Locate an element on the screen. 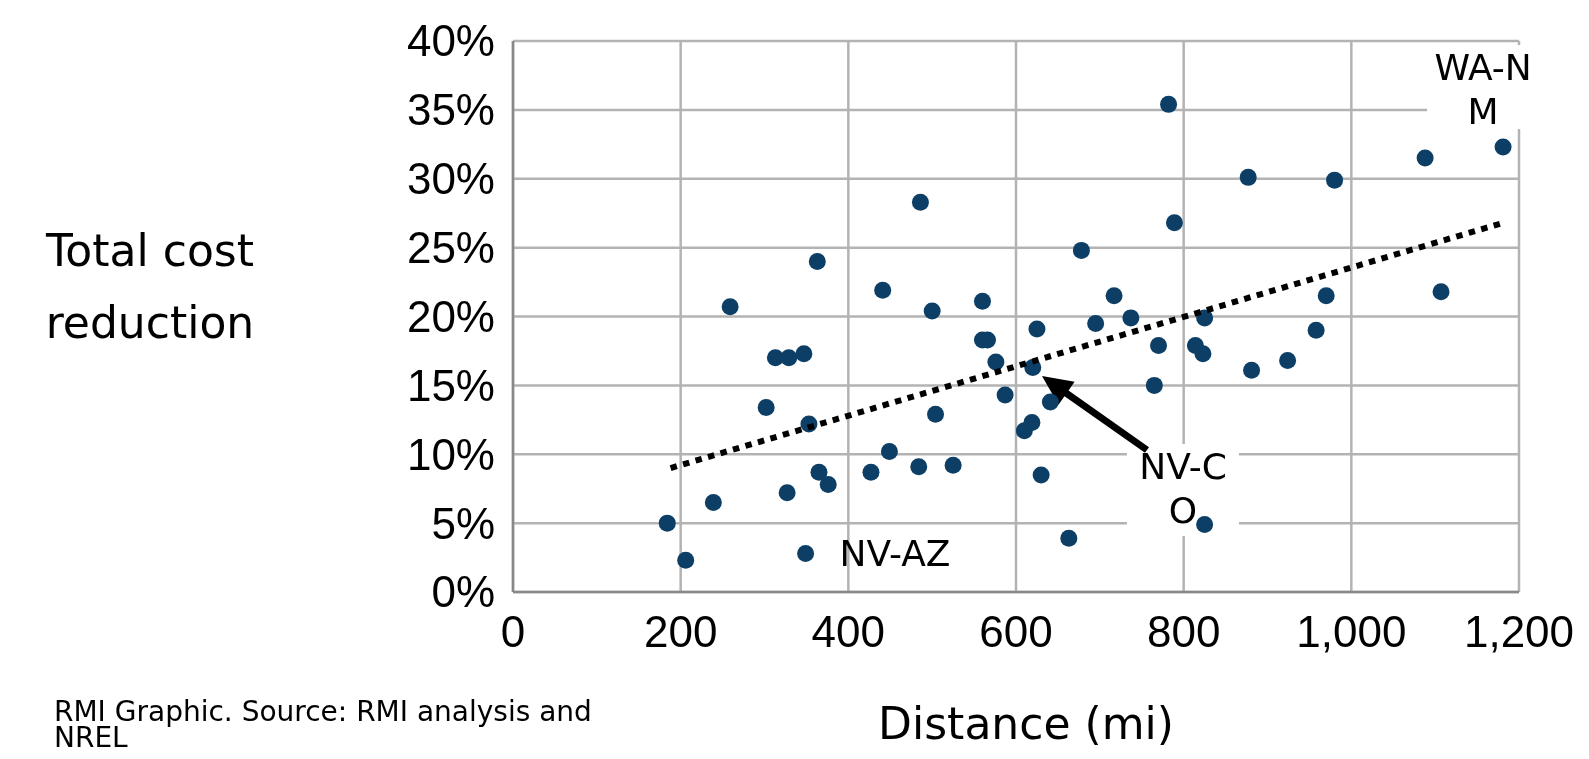 This screenshot has width=1589, height=759. y-axis-title: Total cost reduction is located at coordinates (149, 286).